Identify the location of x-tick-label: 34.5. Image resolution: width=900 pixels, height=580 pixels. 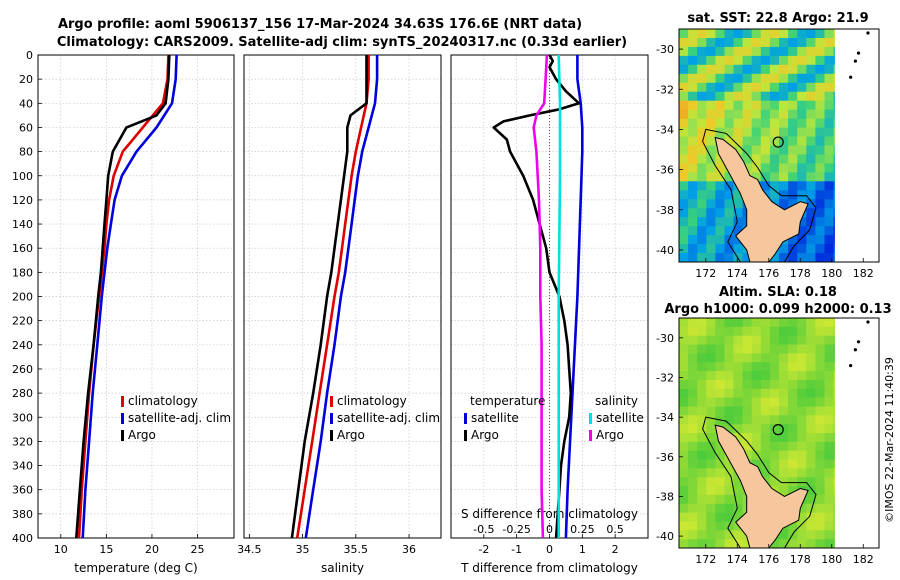
(249, 549).